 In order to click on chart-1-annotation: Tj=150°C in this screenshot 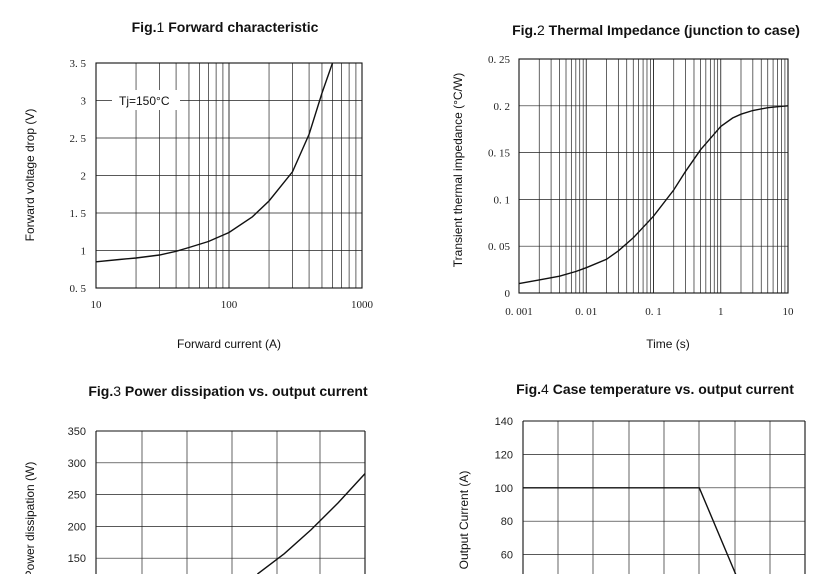, I will do `click(144, 101)`.